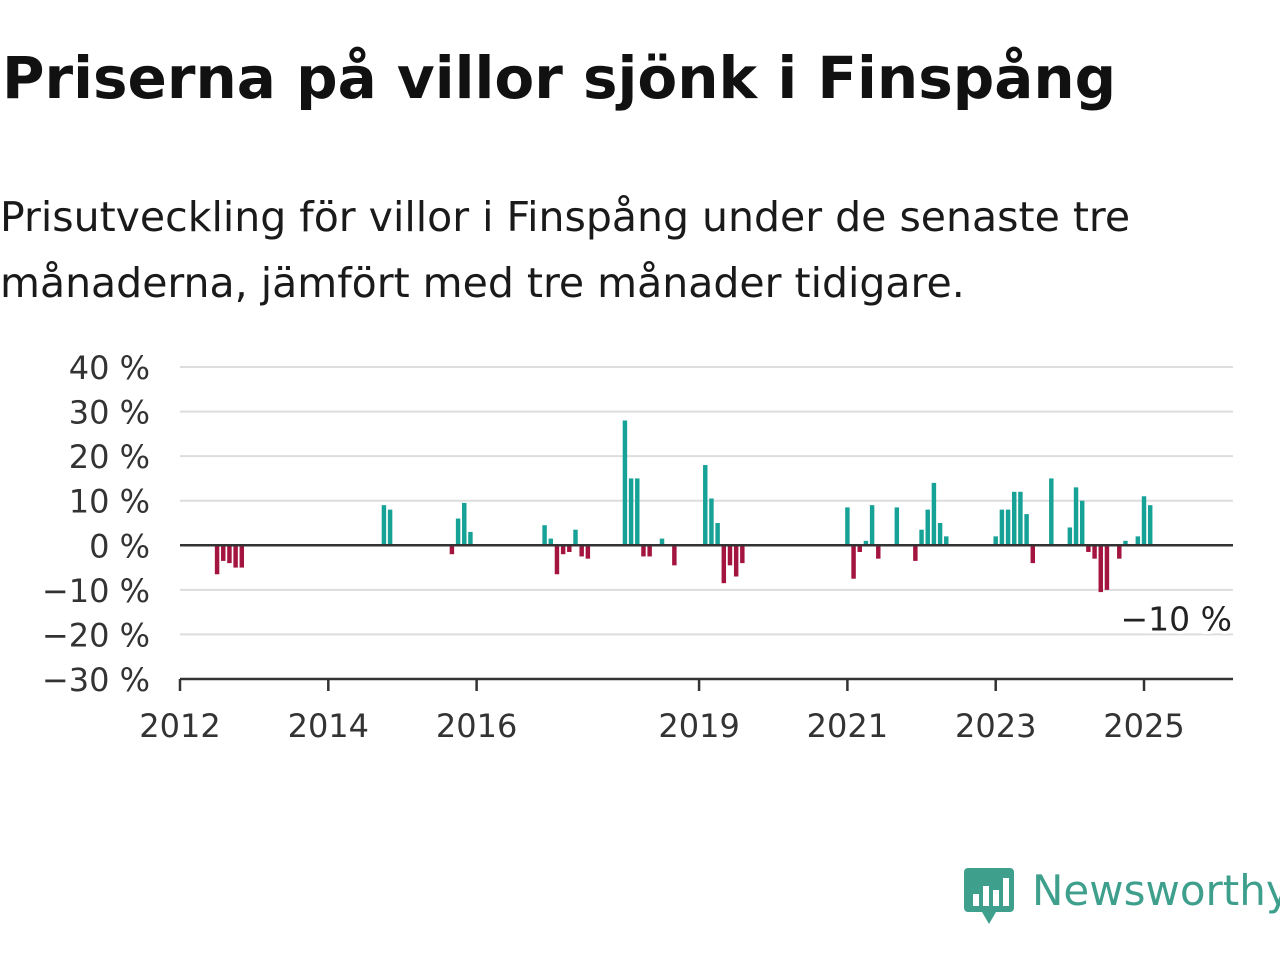  Describe the element at coordinates (698, 726) in the screenshot. I see `x-tick-label: 2019` at that location.